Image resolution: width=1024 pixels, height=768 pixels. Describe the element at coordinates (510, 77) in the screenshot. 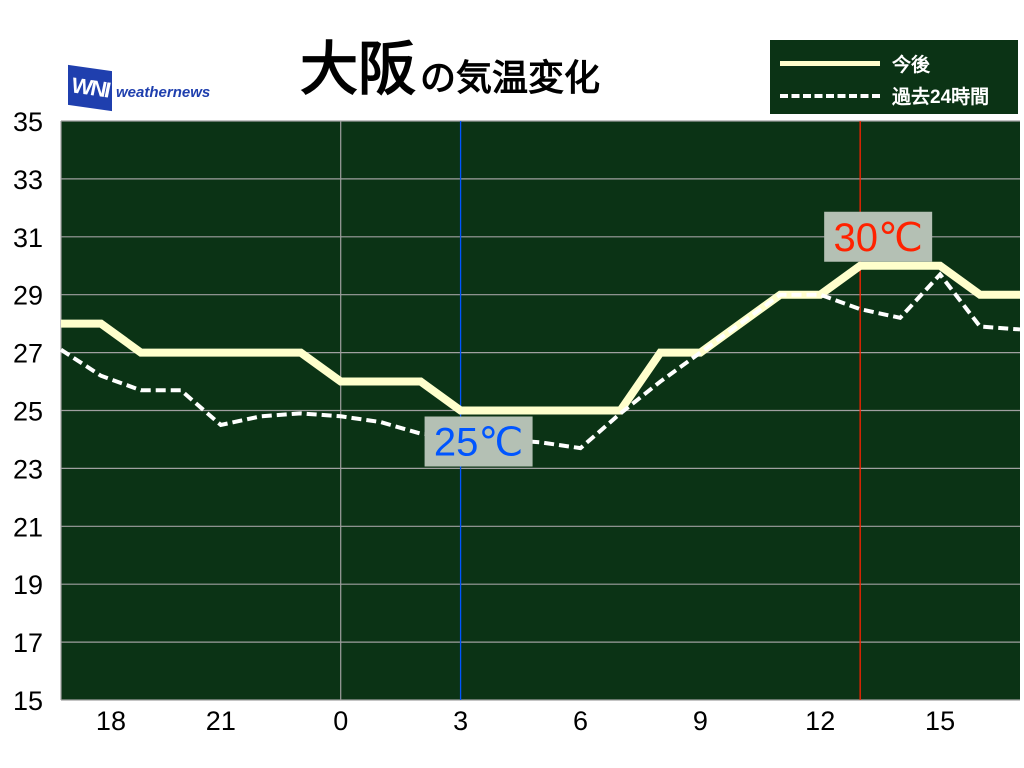

I see `title-suffix: の気温変化` at that location.